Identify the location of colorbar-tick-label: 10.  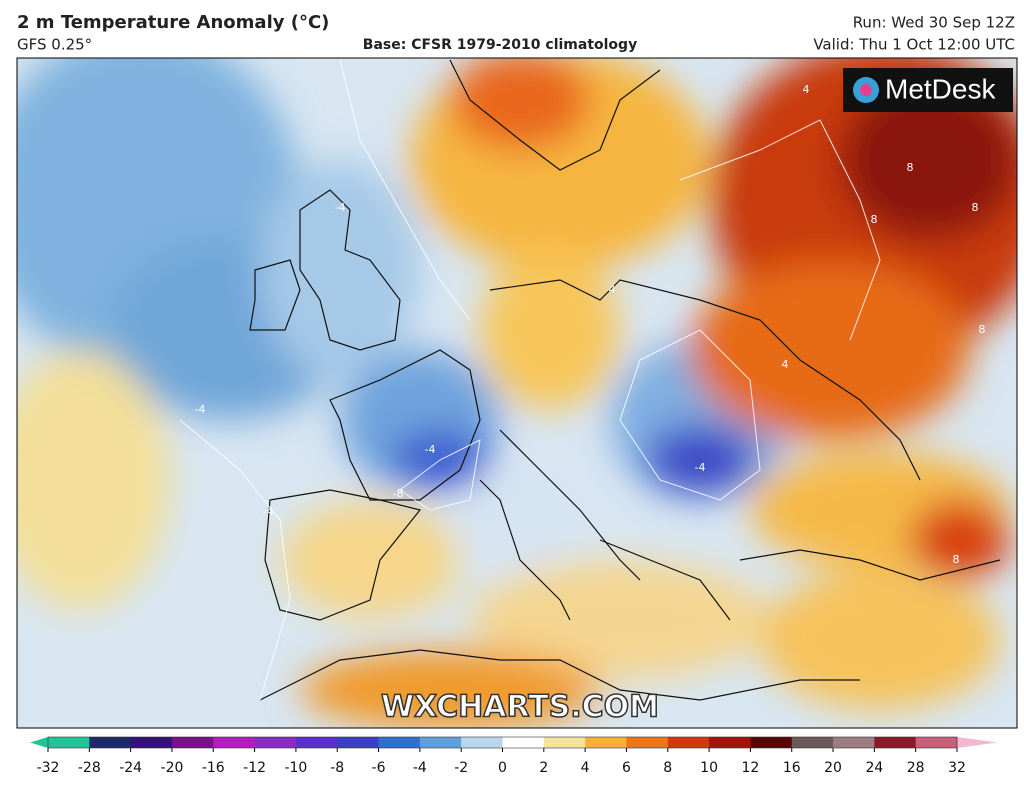
(709, 768).